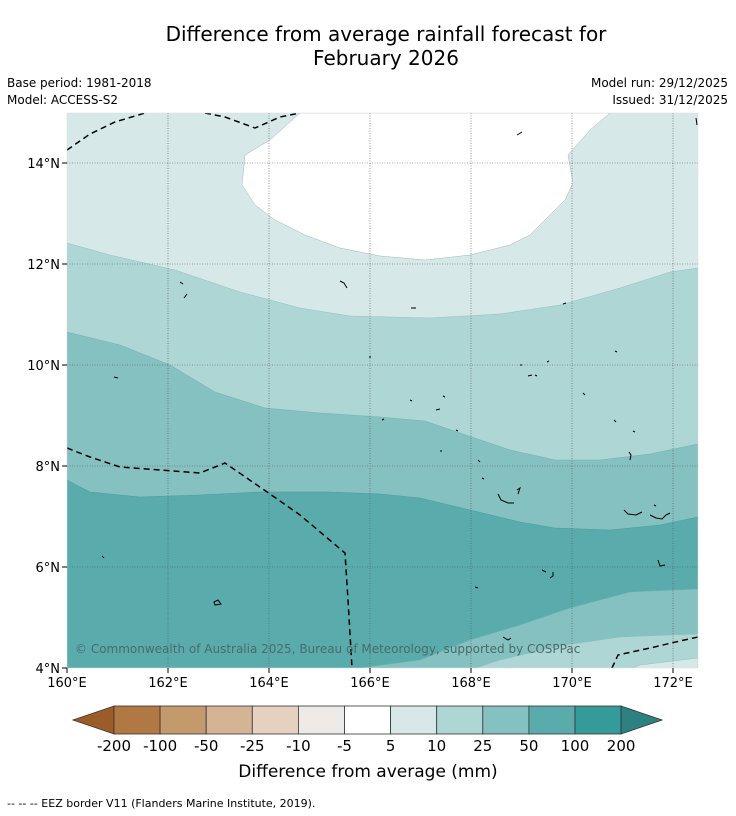  Describe the element at coordinates (67, 683) in the screenshot. I see `lon-label-160e: 160°E` at that location.